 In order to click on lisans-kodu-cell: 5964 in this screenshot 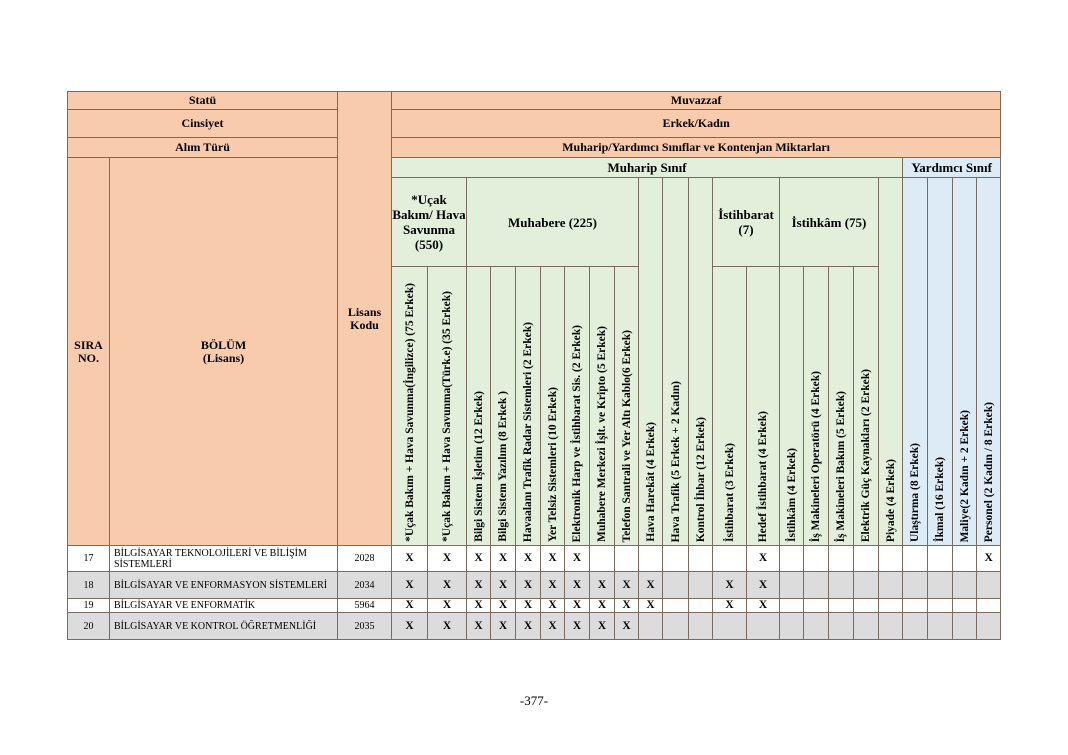, I will do `click(364, 605)`.